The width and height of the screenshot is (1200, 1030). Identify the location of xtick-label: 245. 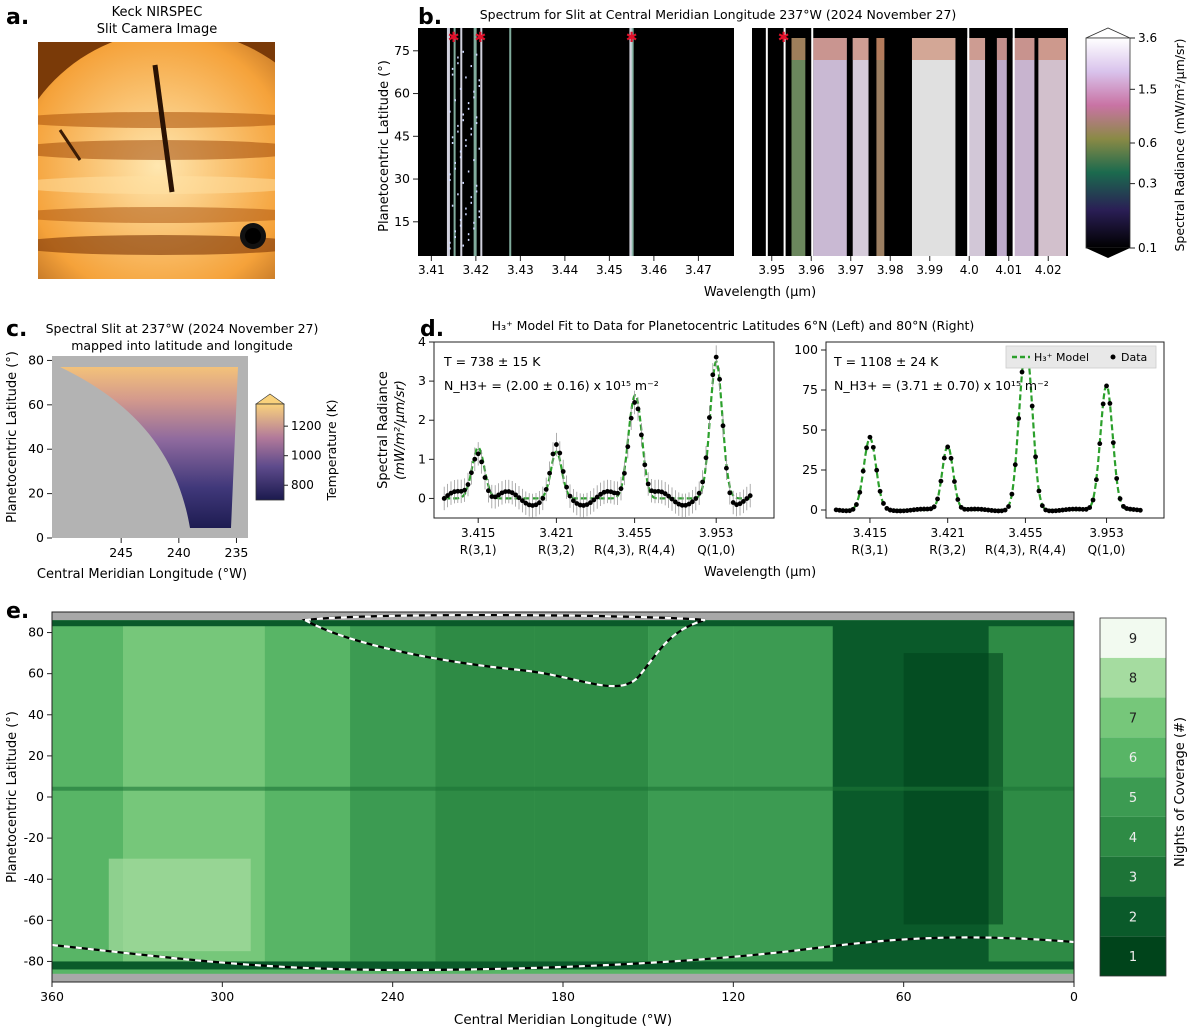
(121, 552).